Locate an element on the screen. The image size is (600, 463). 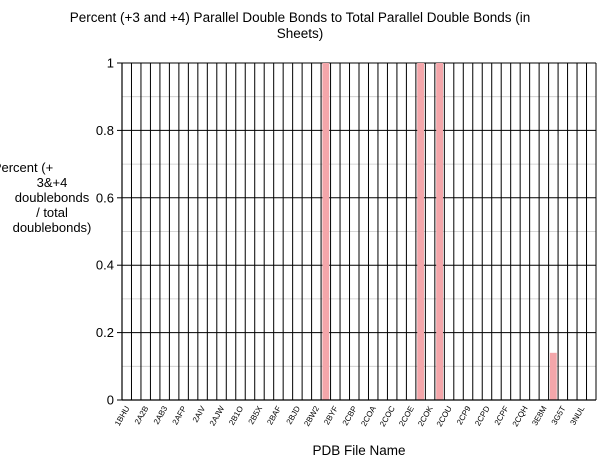
x-tick-label: 2BAF is located at coordinates (274, 415).